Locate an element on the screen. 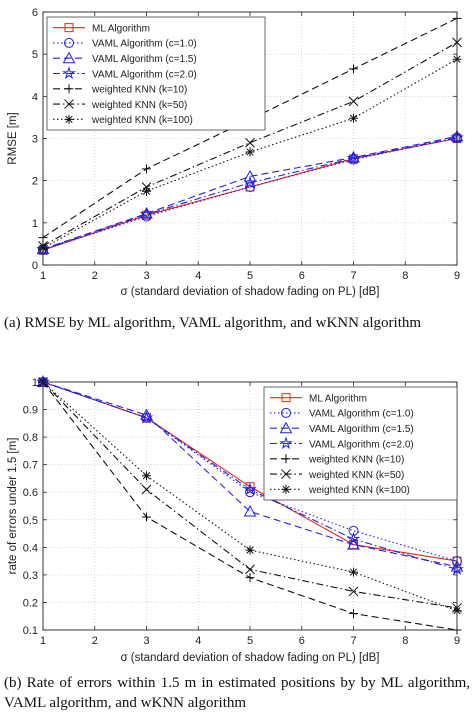  legend-item: VAML Algorithm (c=1.5) is located at coordinates (342, 428).